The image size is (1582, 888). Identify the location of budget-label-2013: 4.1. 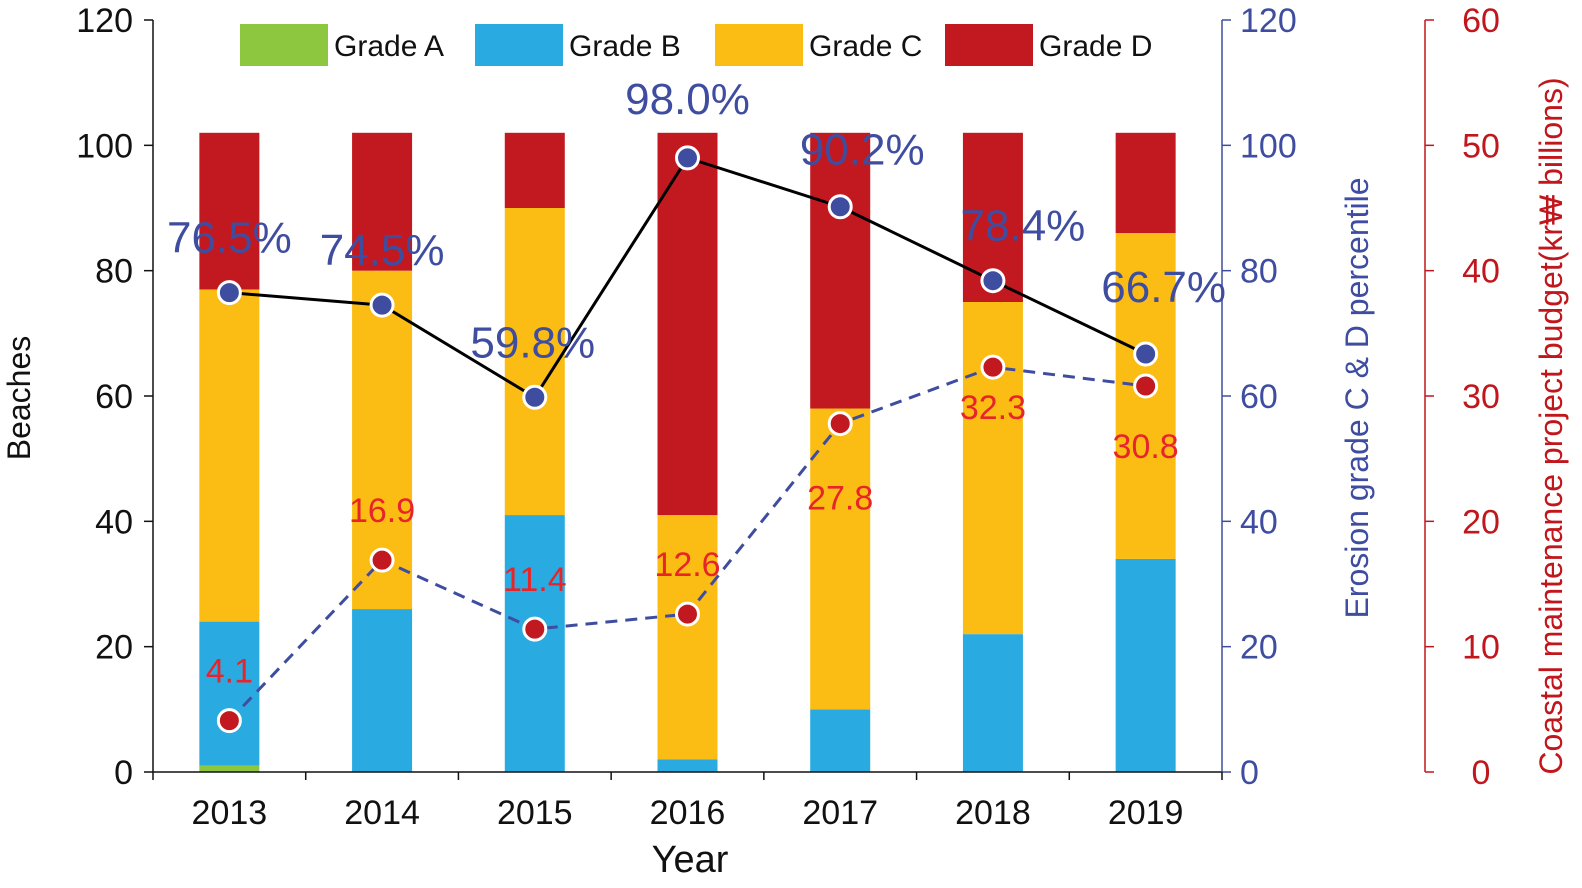
(229, 672).